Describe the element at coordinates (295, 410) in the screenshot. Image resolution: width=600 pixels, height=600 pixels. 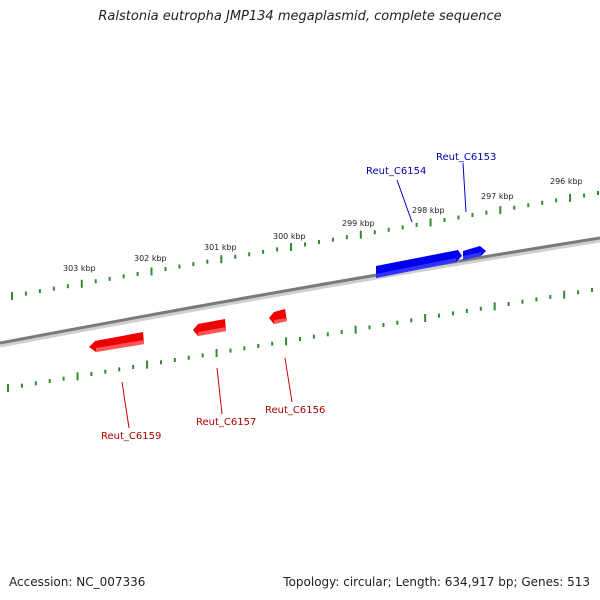
I see `gene-label-Reut_C6156: Reut_C6156` at that location.